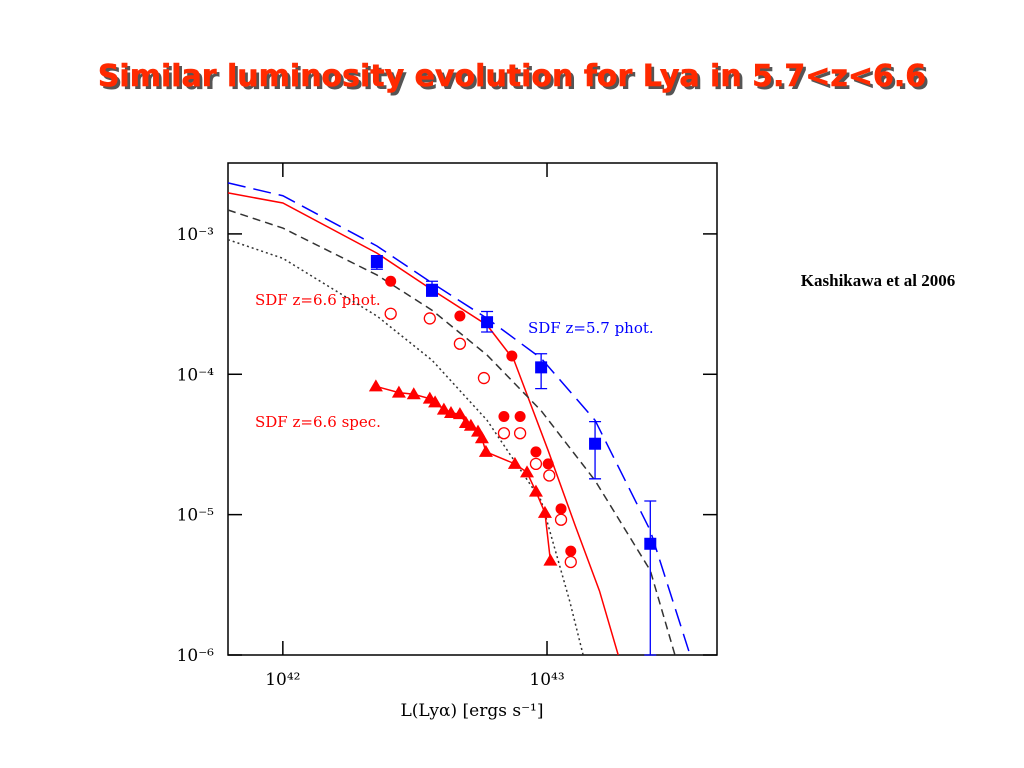 The width and height of the screenshot is (1024, 768). I want to click on y-tick-label: 10⁻³, so click(195, 235).